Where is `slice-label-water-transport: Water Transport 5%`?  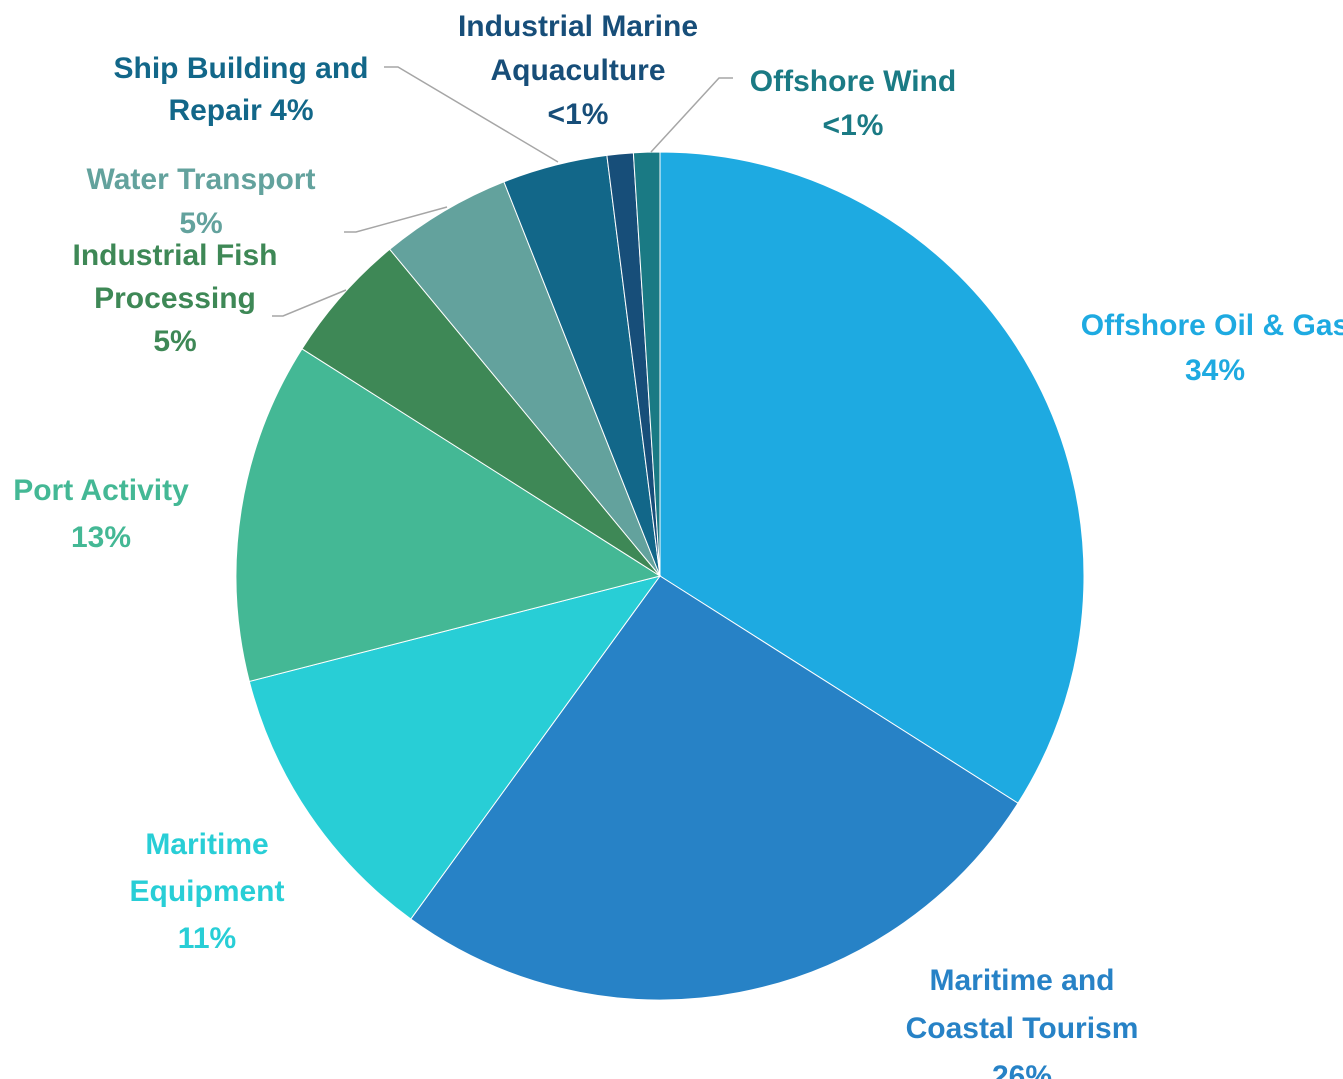
slice-label-water-transport: Water Transport 5% is located at coordinates (201, 201).